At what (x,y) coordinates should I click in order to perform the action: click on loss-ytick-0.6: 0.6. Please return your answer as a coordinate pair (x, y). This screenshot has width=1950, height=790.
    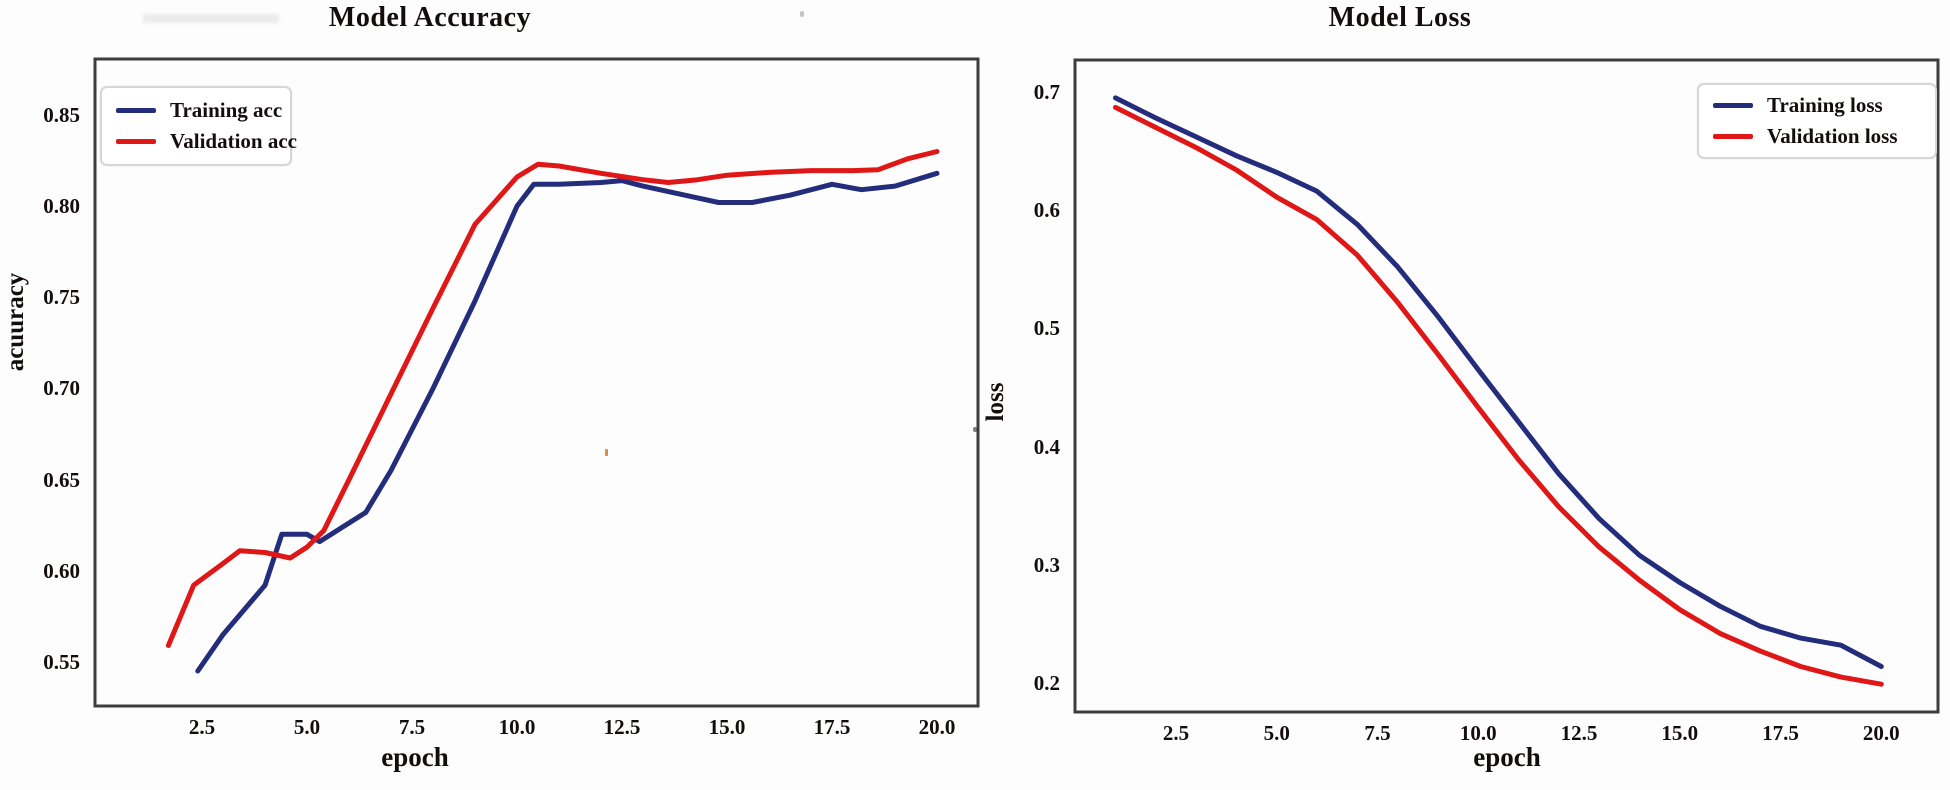
    Looking at the image, I should click on (1046, 210).